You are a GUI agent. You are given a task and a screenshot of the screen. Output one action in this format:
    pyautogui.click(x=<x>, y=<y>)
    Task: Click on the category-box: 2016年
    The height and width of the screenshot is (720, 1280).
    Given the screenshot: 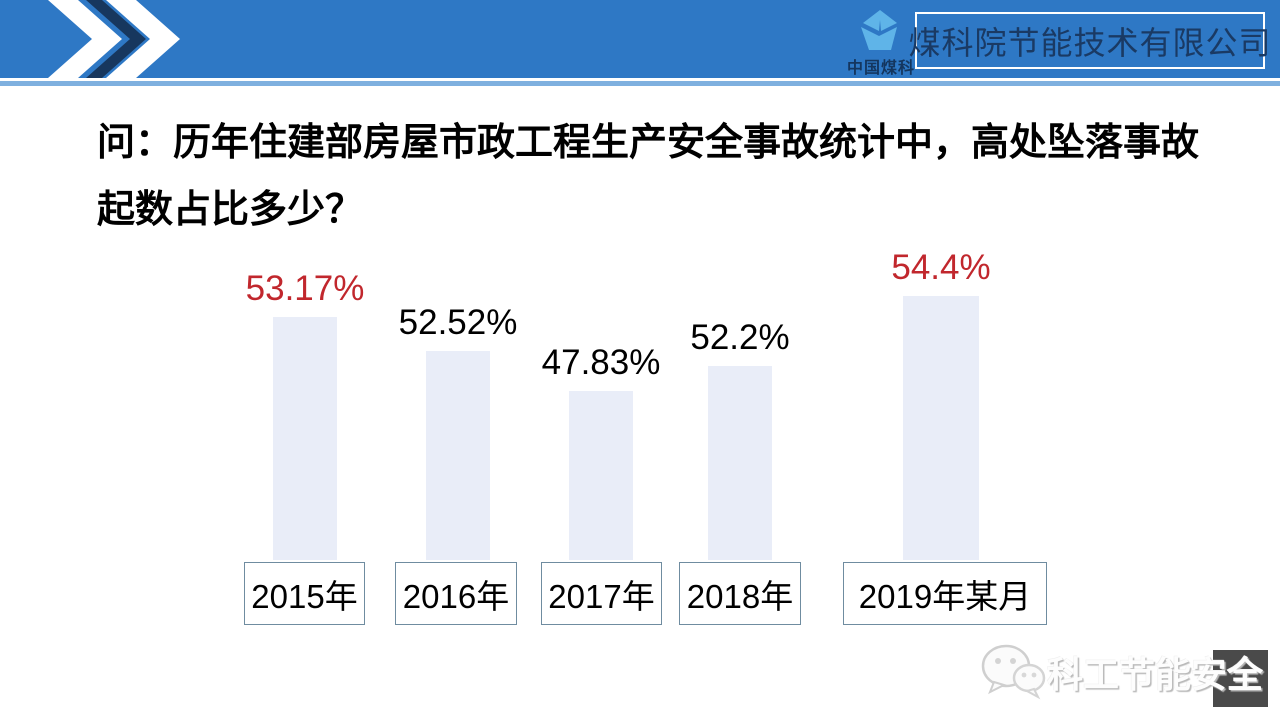 What is the action you would take?
    pyautogui.click(x=456, y=593)
    